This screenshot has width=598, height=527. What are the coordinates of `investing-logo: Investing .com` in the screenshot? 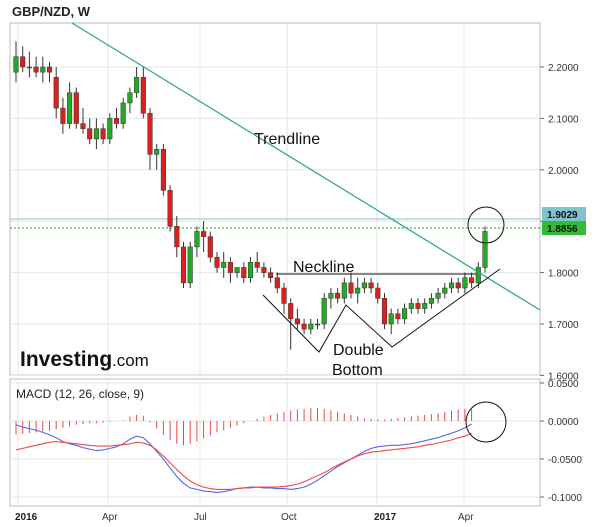 It's located at (84, 359).